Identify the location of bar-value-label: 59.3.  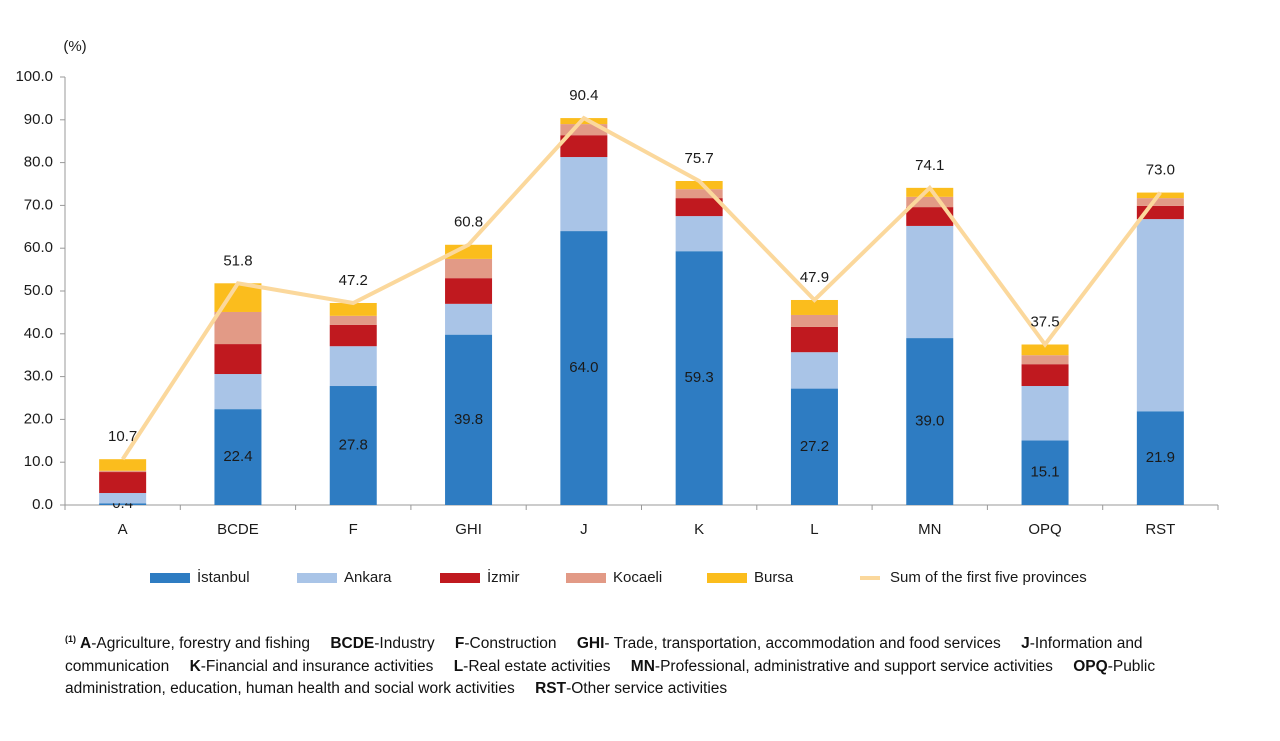
(699, 377).